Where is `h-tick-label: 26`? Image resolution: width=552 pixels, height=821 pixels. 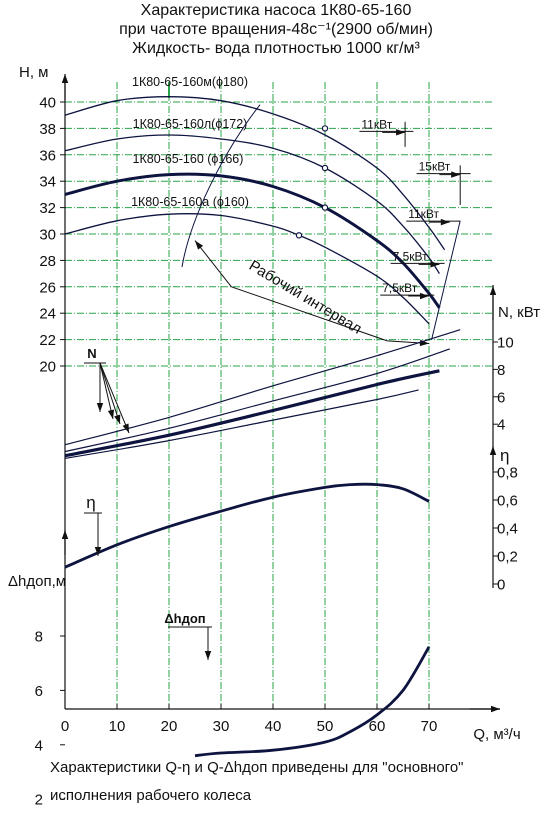 h-tick-label: 26 is located at coordinates (47, 287).